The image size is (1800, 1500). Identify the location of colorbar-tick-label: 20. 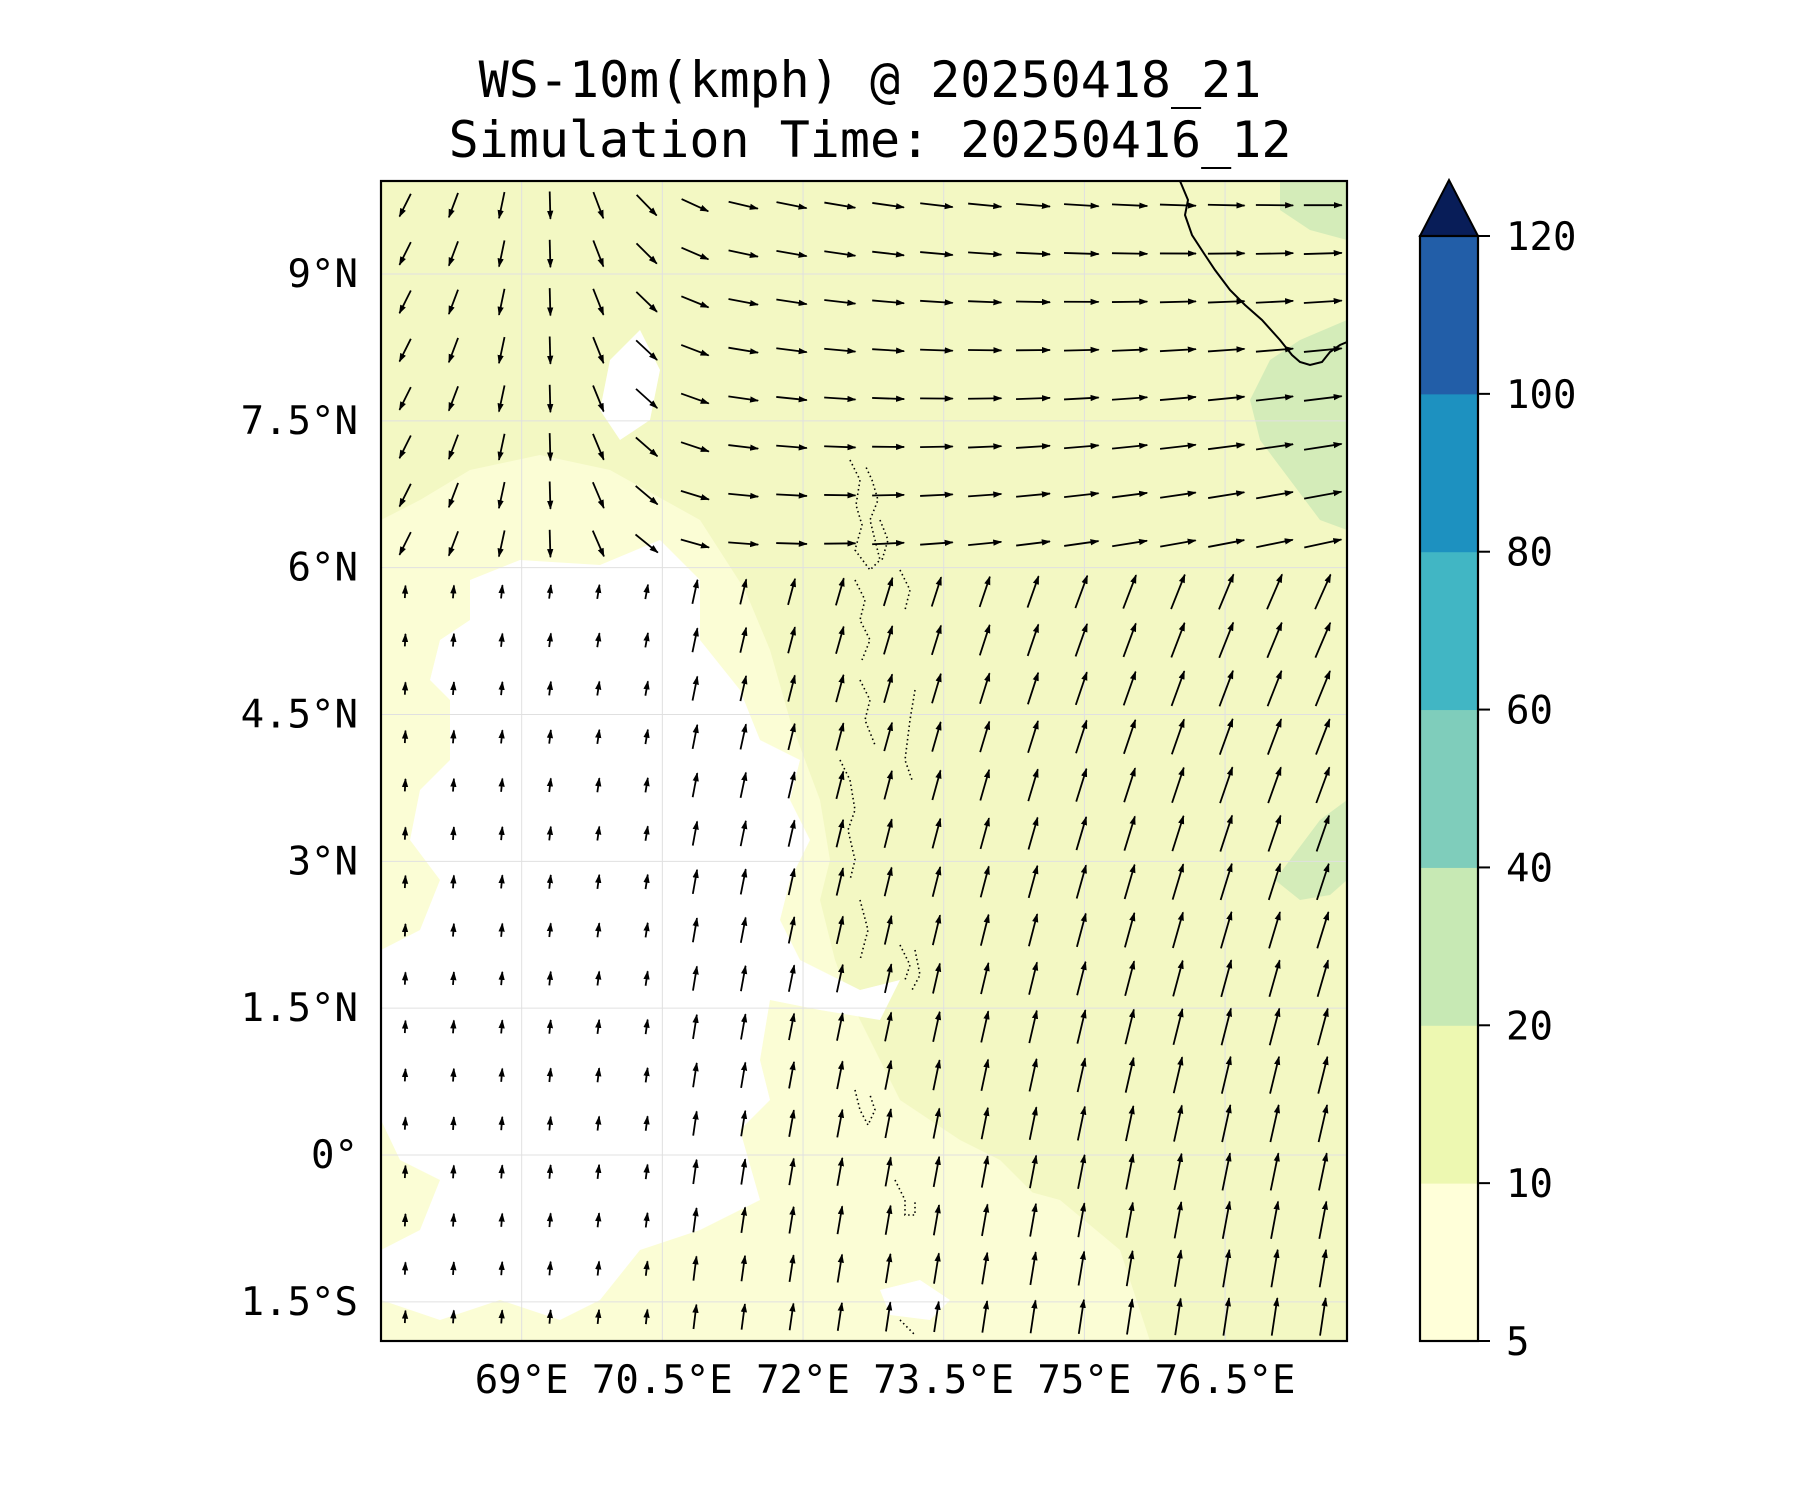
(1529, 1026).